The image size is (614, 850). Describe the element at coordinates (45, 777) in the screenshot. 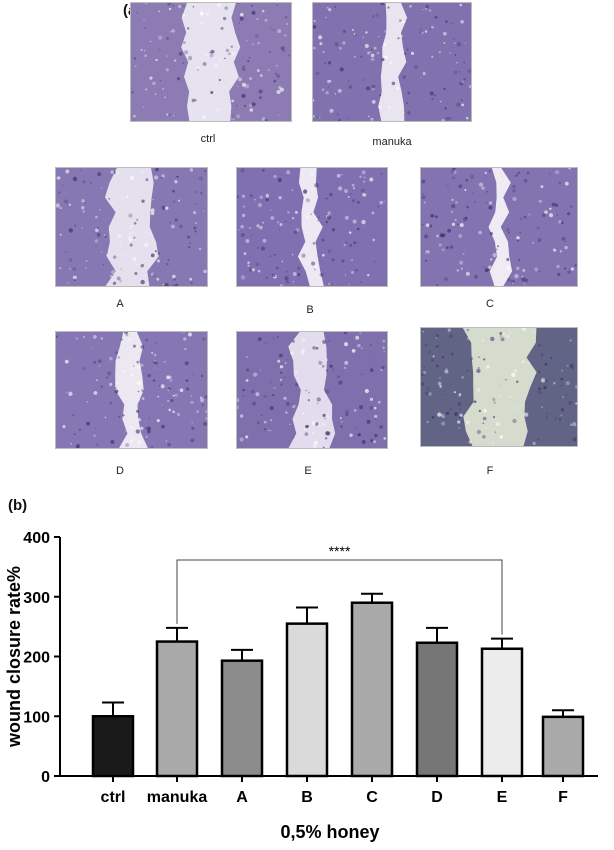

I see `y-tick-label: 0` at that location.